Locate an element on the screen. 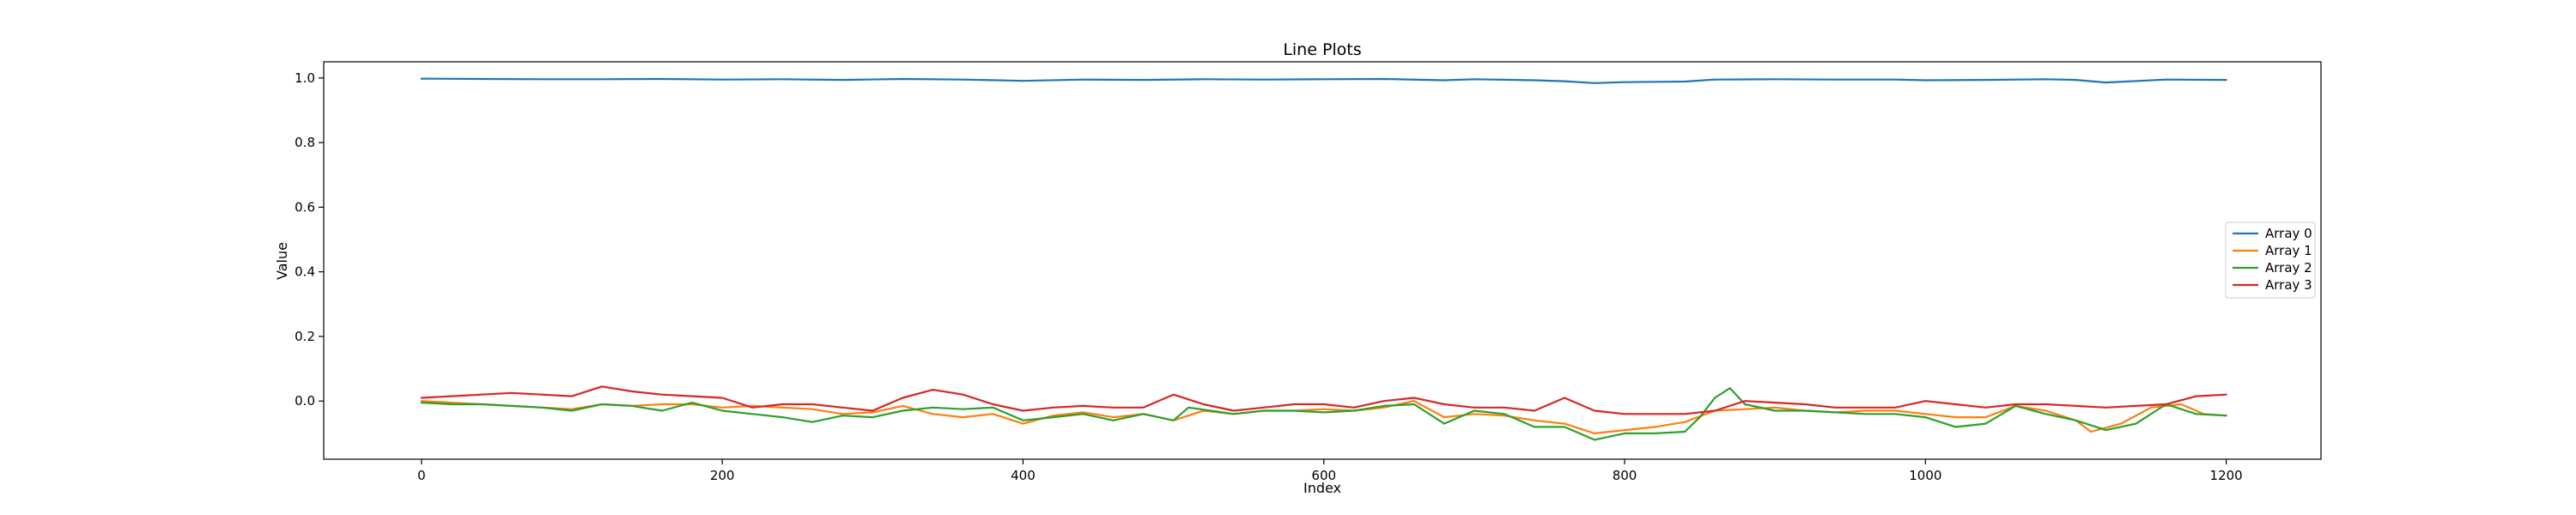 Image resolution: width=2576 pixels, height=515 pixels. legend-label: Array 0 is located at coordinates (2288, 233).